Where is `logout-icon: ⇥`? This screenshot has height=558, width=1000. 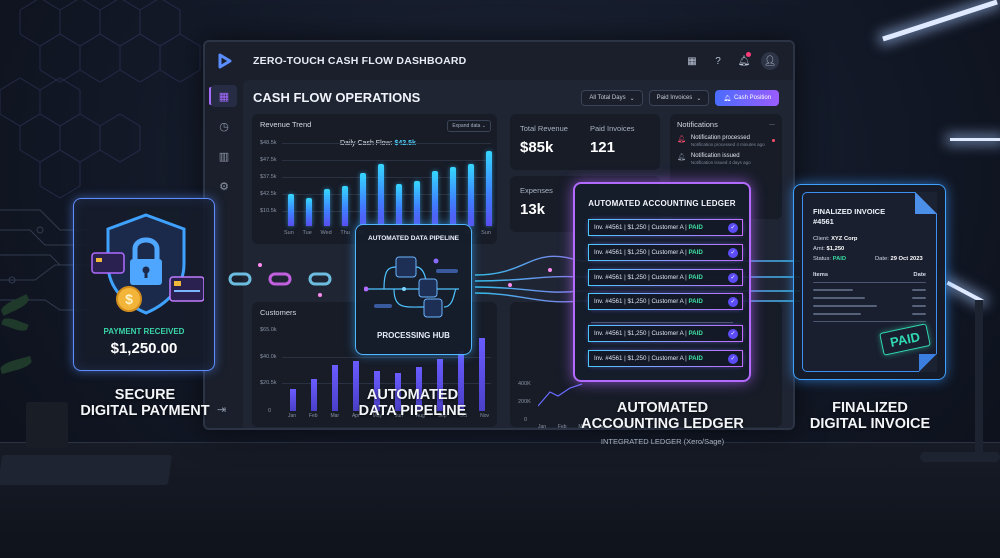
logout-icon: ⇥ is located at coordinates (222, 410).